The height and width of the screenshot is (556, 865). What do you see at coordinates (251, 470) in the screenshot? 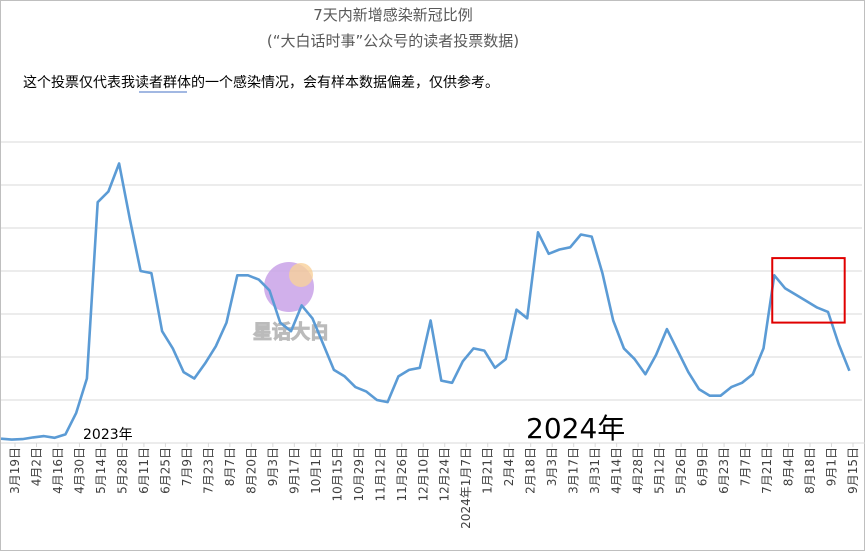
I see `x-tick-label: 8月20日` at bounding box center [251, 470].